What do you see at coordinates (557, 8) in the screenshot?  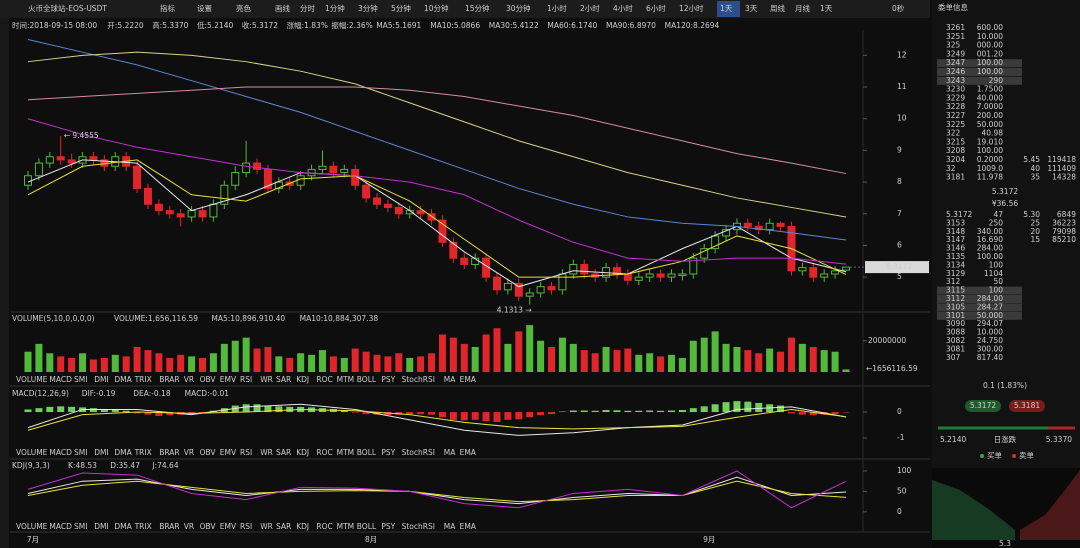 I see `interval-button: 1小时` at bounding box center [557, 8].